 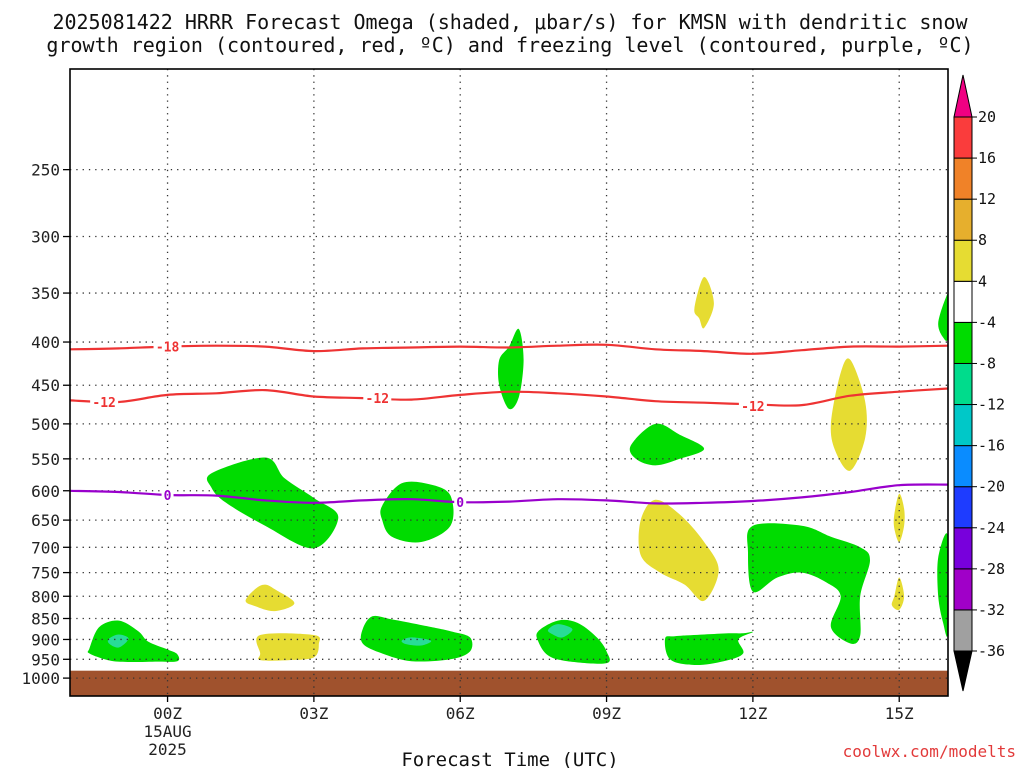 What do you see at coordinates (45, 385) in the screenshot?
I see `y-tick-label: 450` at bounding box center [45, 385].